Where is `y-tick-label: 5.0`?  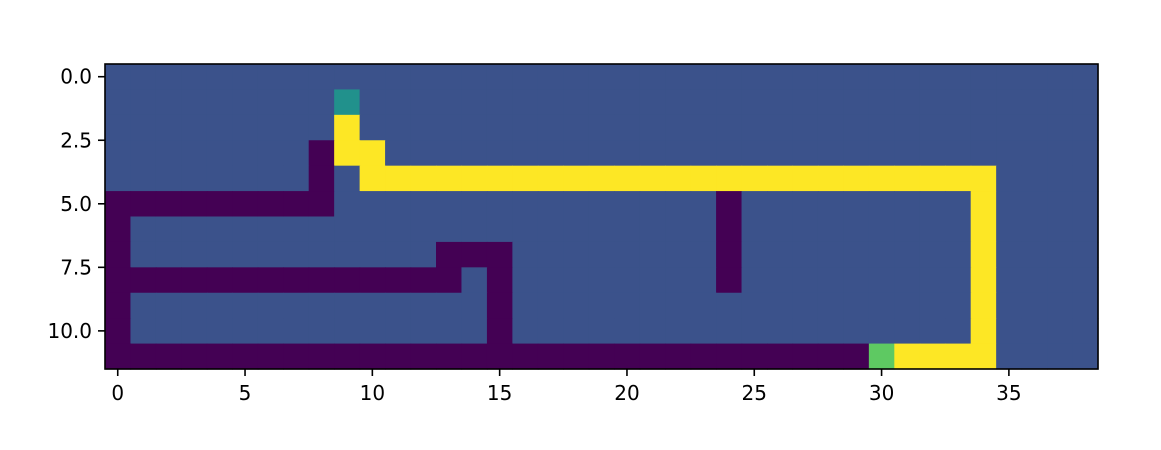
y-tick-label: 5.0 is located at coordinates (76, 204).